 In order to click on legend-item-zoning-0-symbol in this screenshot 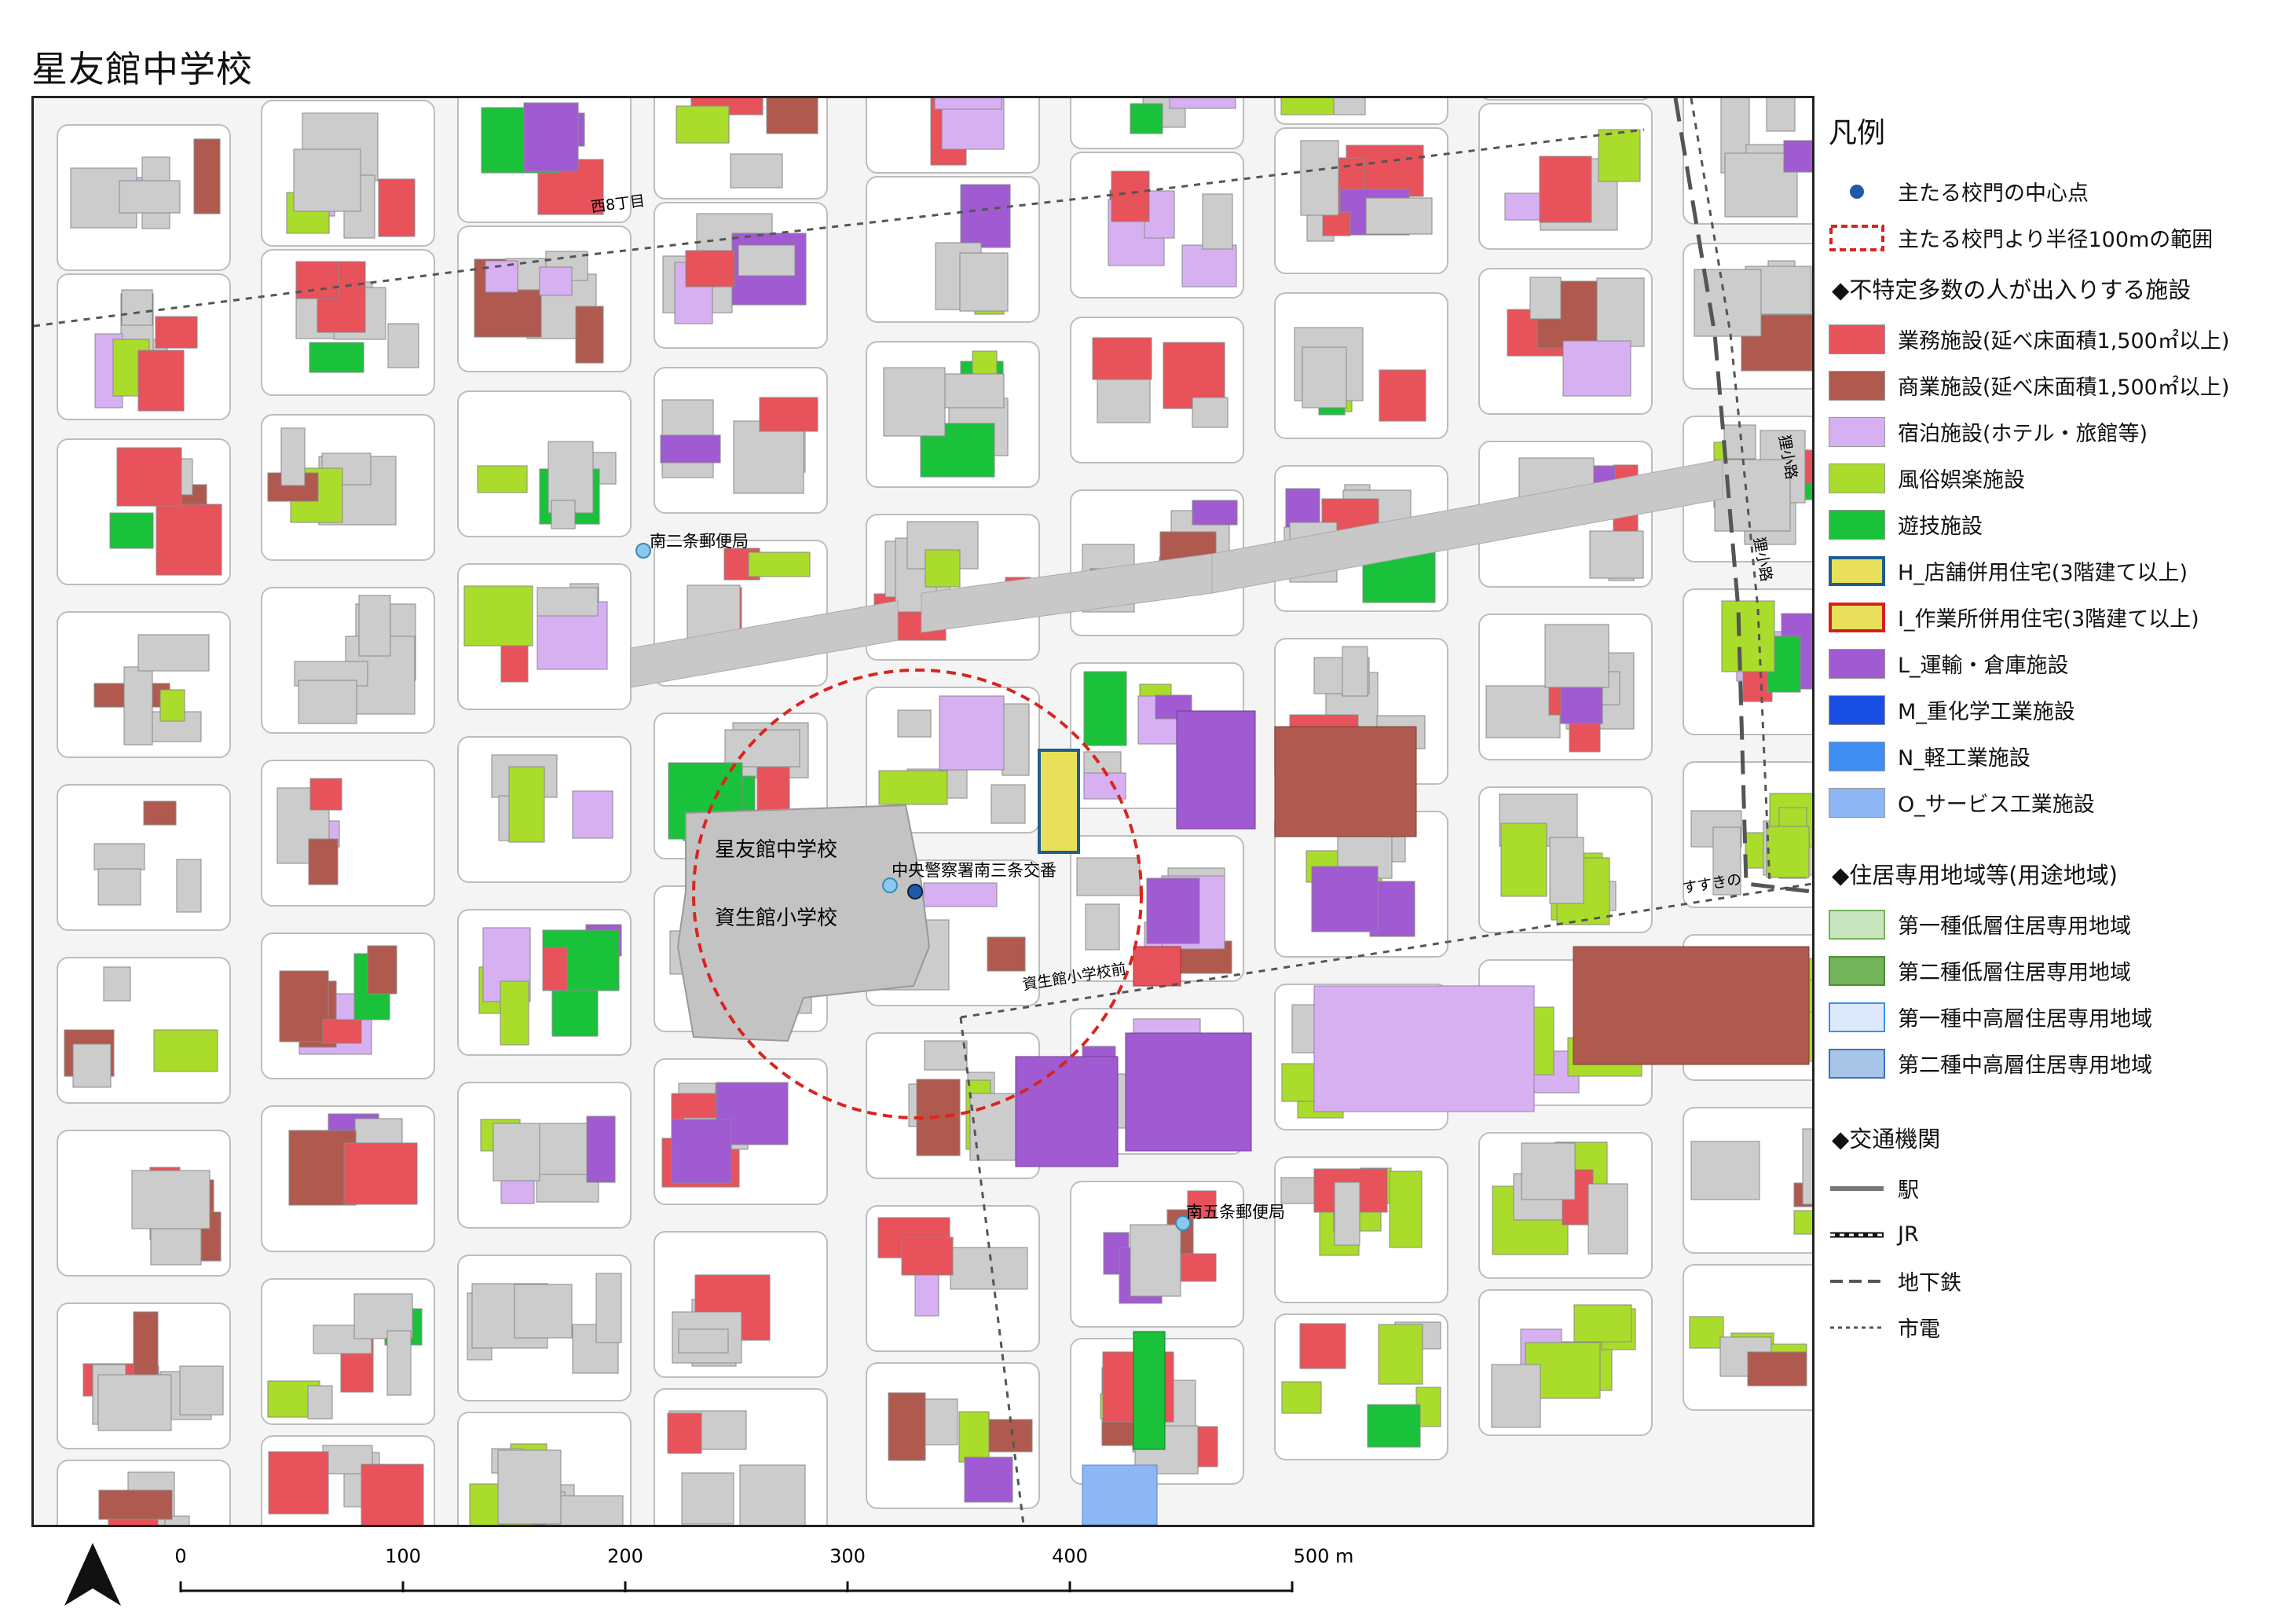, I will do `click(1857, 924)`.